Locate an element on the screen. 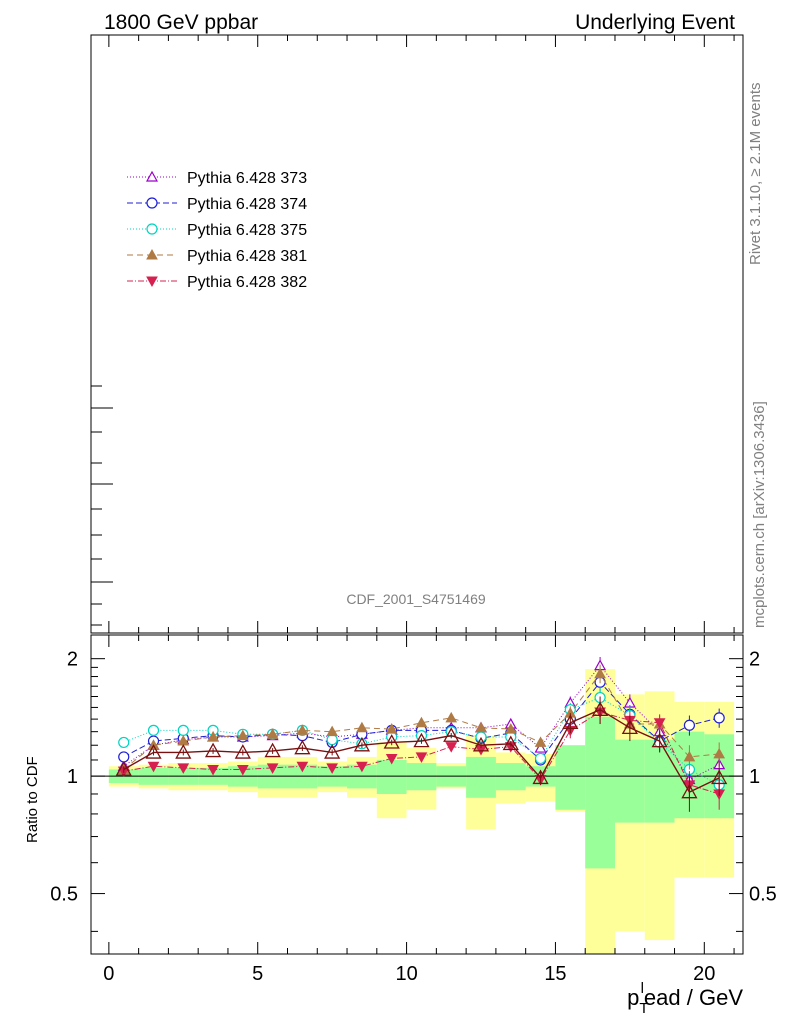 This screenshot has width=786, height=1024. y-tick-label-right: 0.5 is located at coordinates (763, 895).